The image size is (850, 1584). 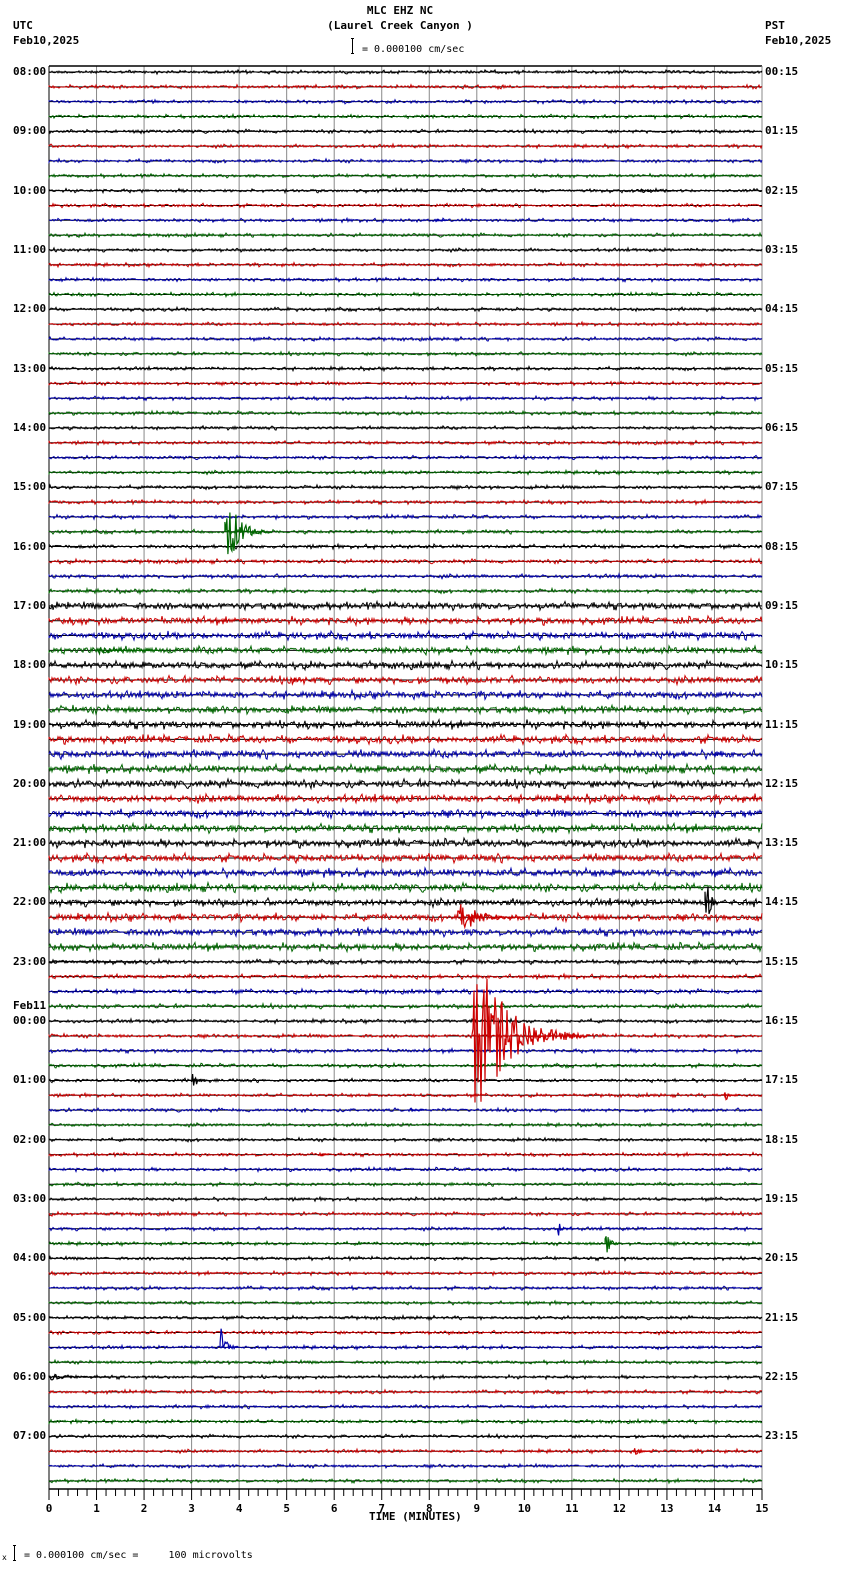 I want to click on utc-hour-label: 19:00, so click(x=30, y=724).